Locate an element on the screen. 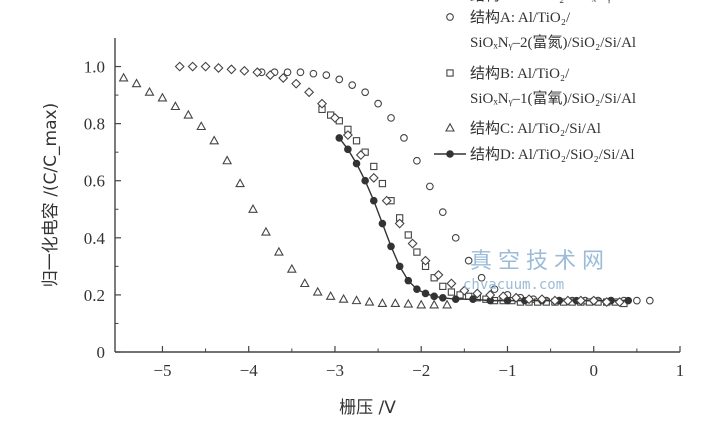  watermark-cn: 真空技术网 is located at coordinates (540, 261).